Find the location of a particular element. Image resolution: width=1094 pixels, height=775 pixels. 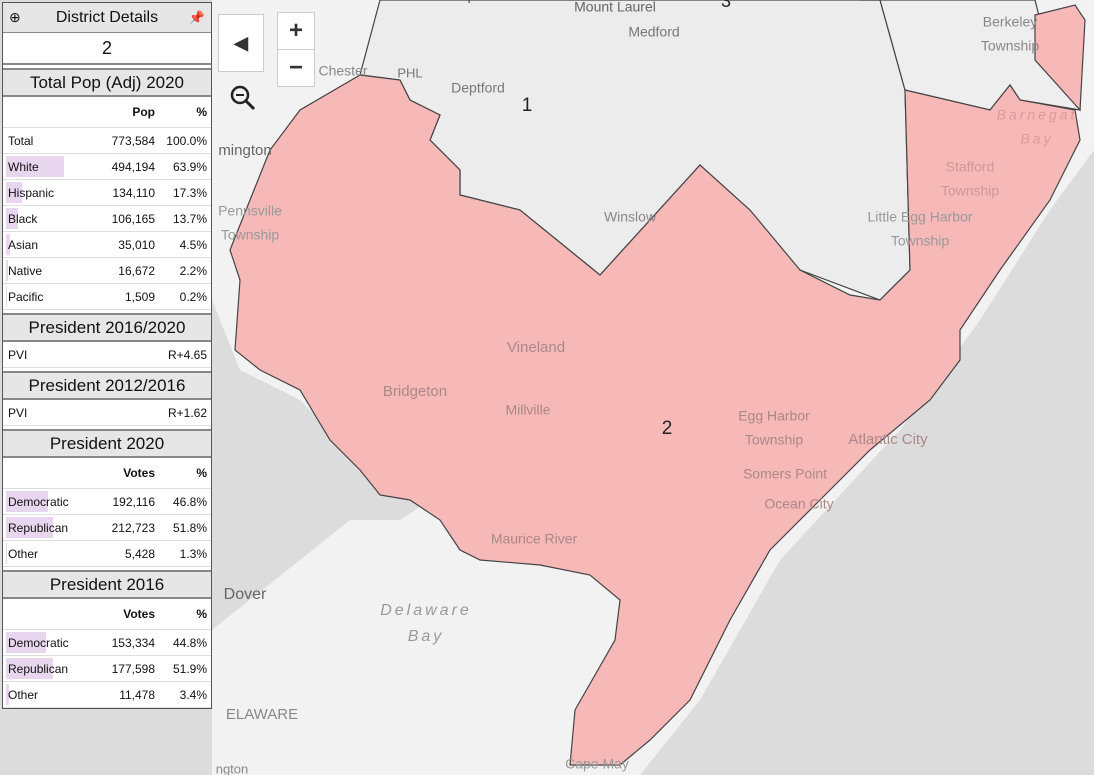

section-title: President 2016 is located at coordinates (107, 584).